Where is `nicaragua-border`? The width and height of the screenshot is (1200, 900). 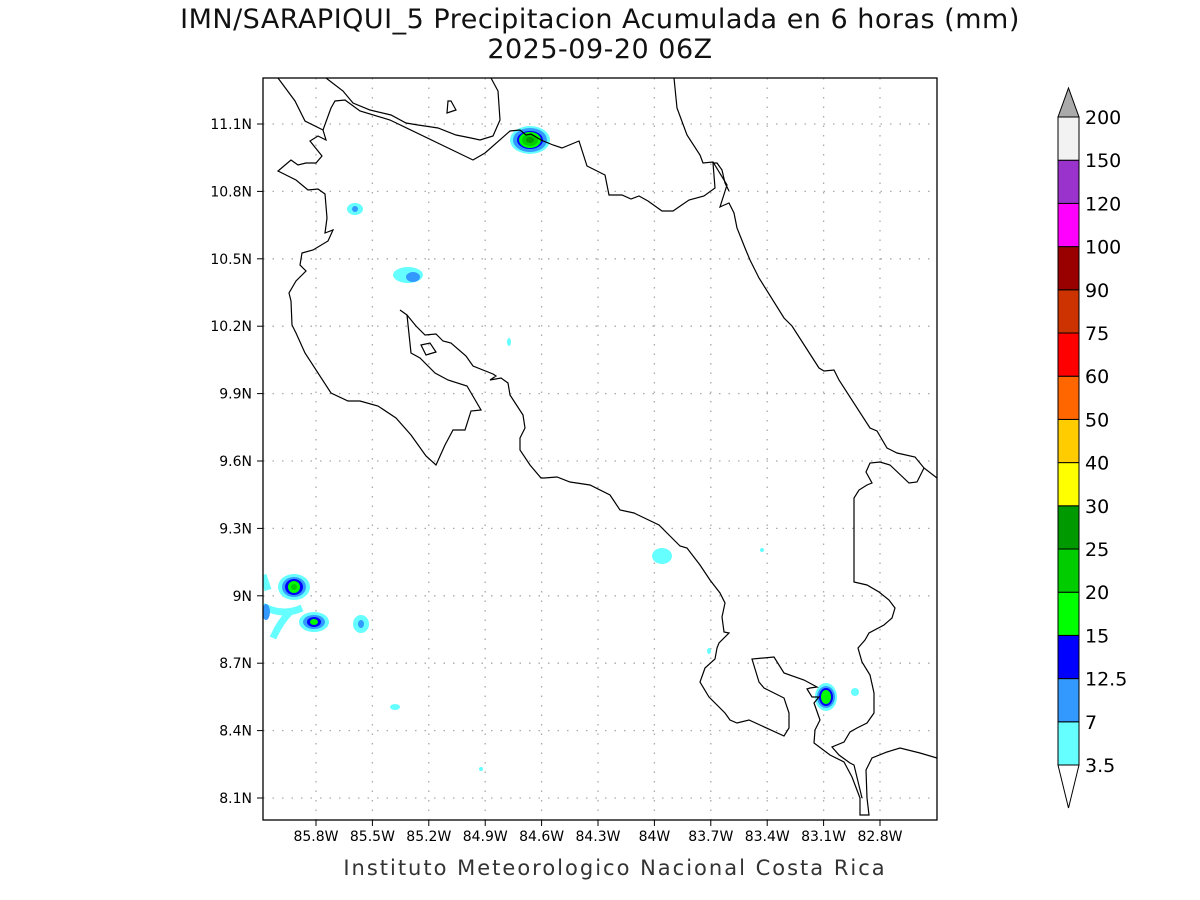
nicaragua-border is located at coordinates (413, 109).